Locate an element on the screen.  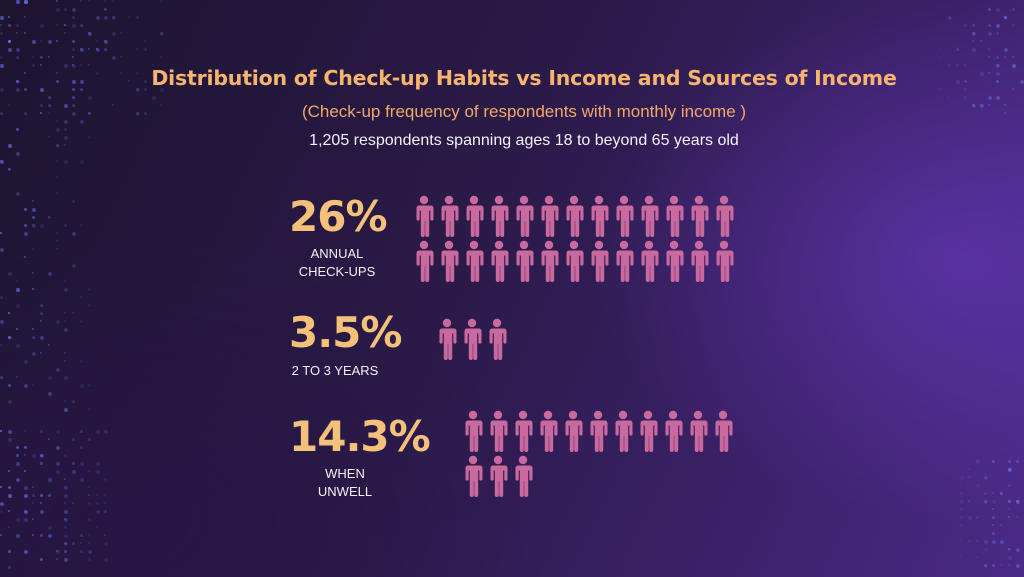
value-label-2-3-years: 3.5% is located at coordinates (345, 332).